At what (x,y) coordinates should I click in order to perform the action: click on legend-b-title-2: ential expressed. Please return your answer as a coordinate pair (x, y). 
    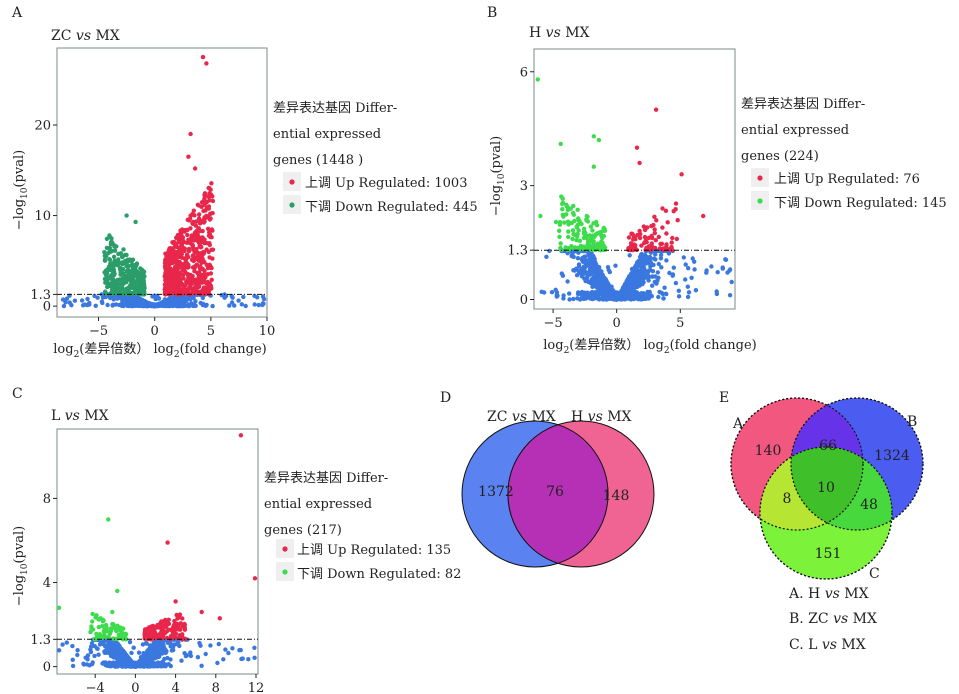
    Looking at the image, I should click on (795, 130).